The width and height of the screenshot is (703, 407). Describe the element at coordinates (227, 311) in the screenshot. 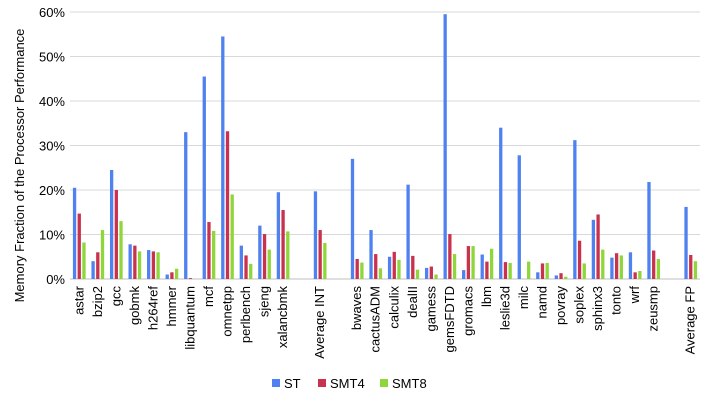

I see `x-category-label: omnetpp` at that location.